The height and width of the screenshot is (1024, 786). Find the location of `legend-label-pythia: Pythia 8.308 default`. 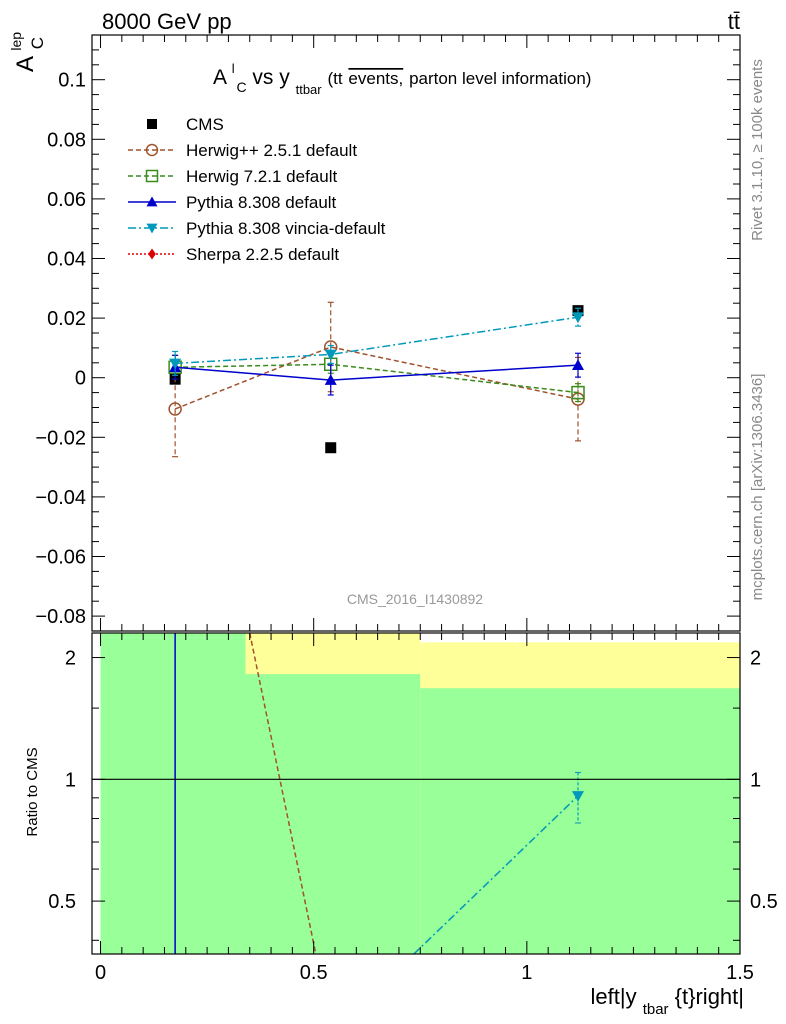

legend-label-pythia: Pythia 8.308 default is located at coordinates (261, 202).